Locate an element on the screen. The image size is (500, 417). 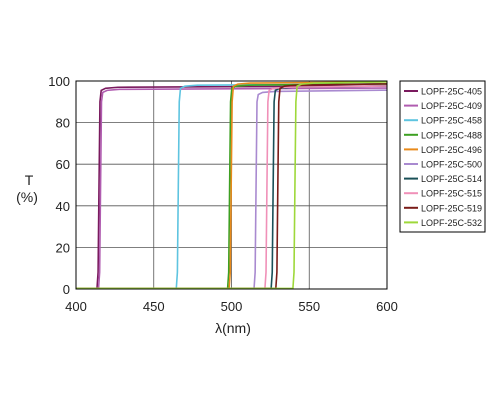
legend-label: LOPF-25C-515 is located at coordinates (451, 194).